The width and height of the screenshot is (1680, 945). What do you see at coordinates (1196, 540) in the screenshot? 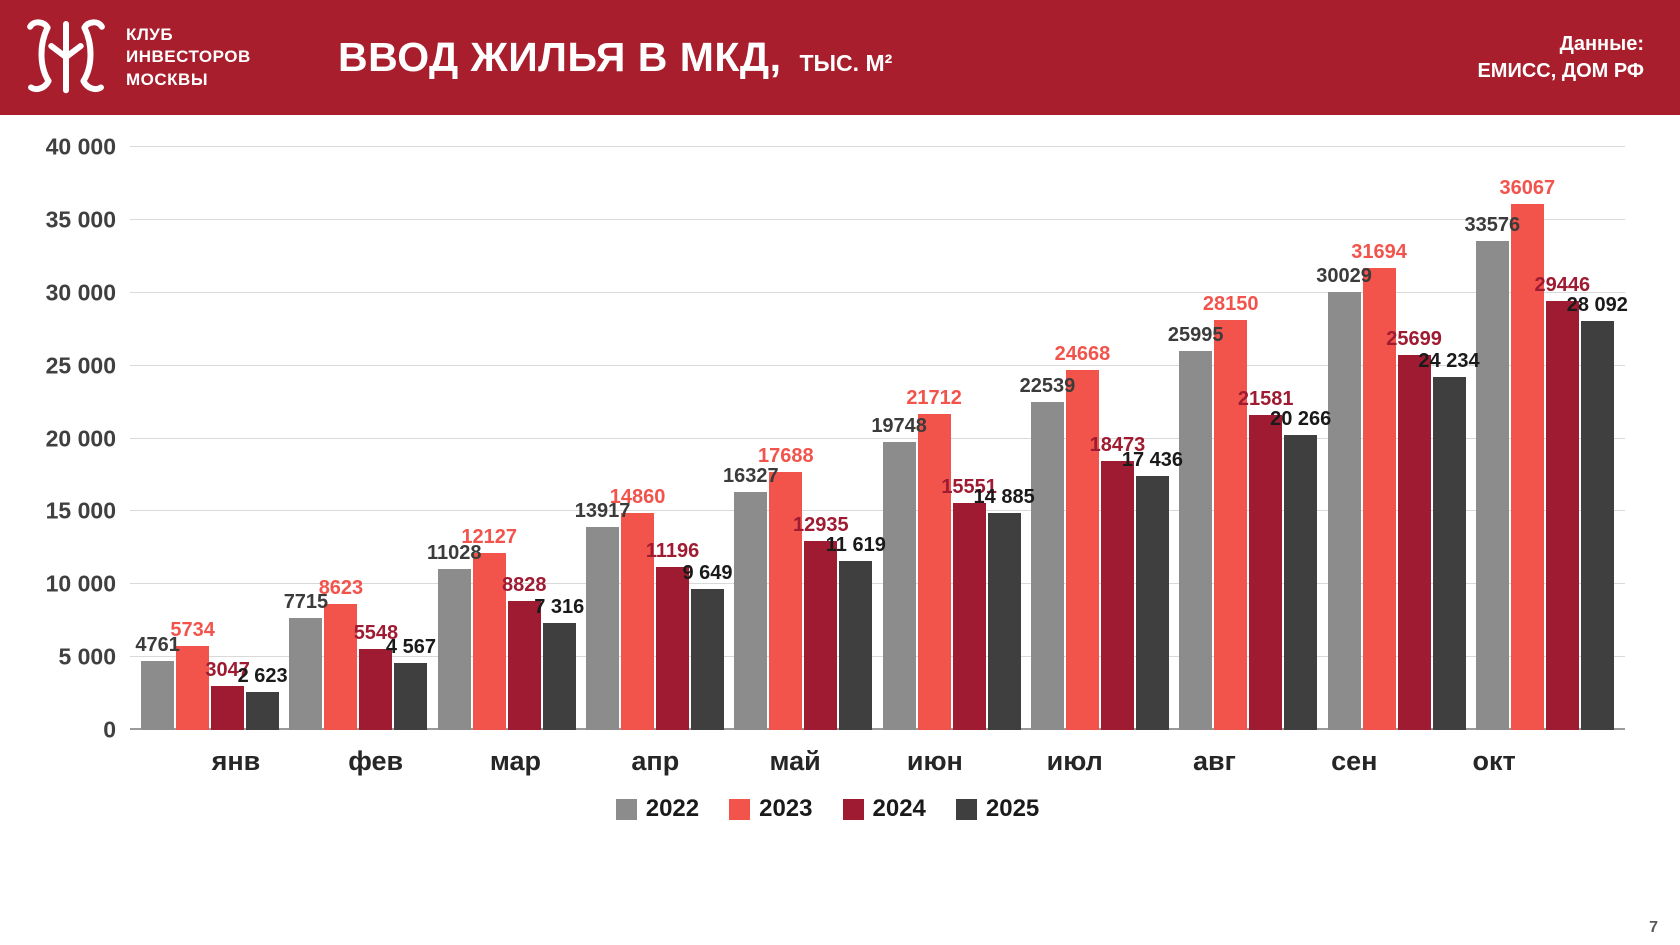
I see `bar-2022-авг` at bounding box center [1196, 540].